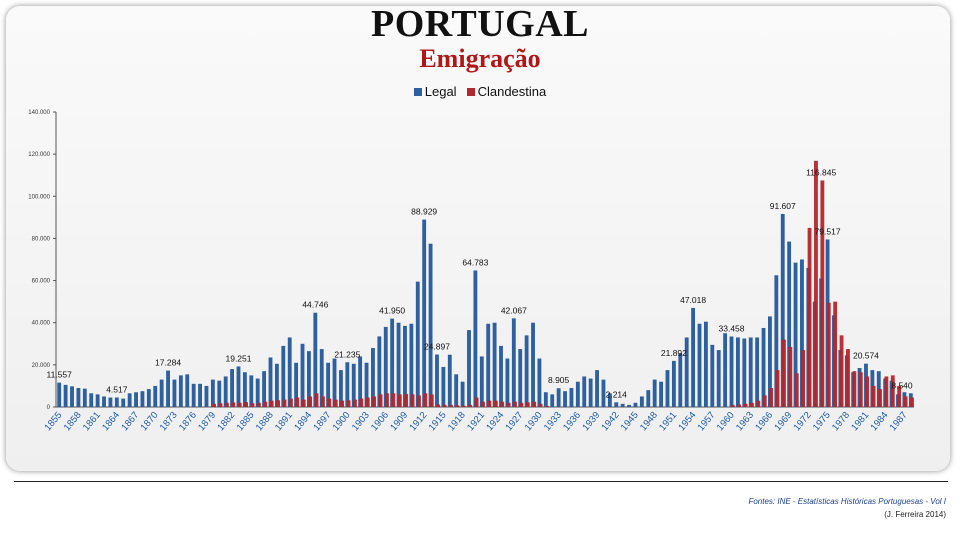  What do you see at coordinates (150, 421) in the screenshot?
I see `x-tick-label: 1870` at bounding box center [150, 421].